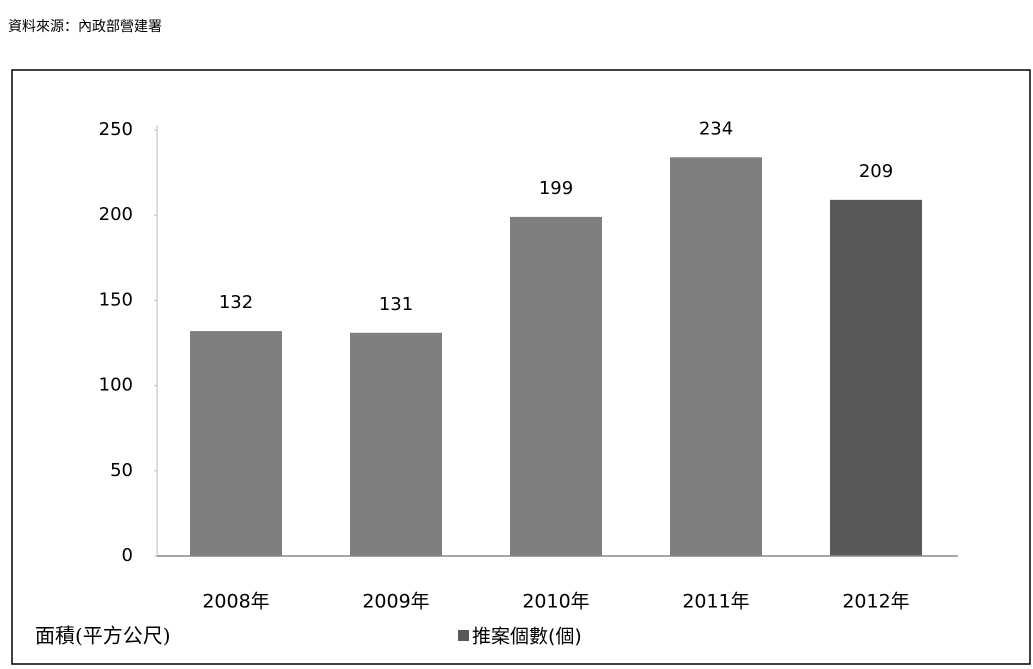  I want to click on y-tick-label: 0, so click(127, 555).